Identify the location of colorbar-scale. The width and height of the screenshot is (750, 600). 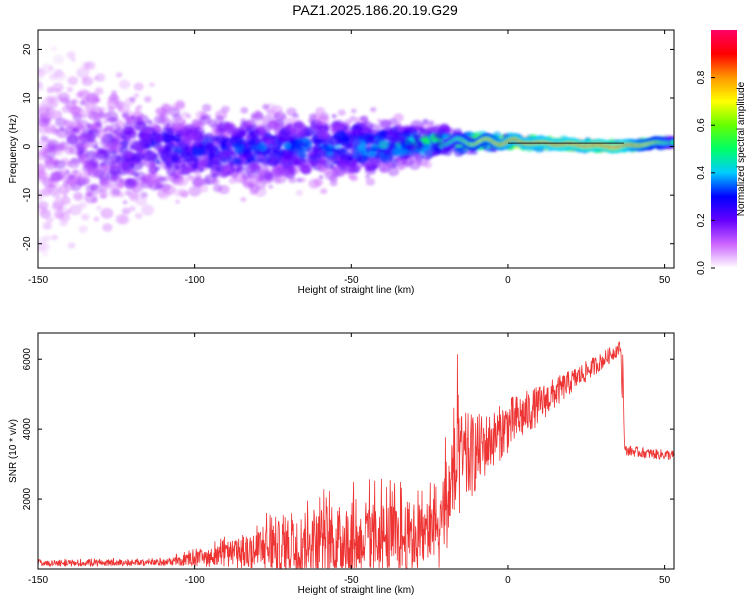
(724, 149).